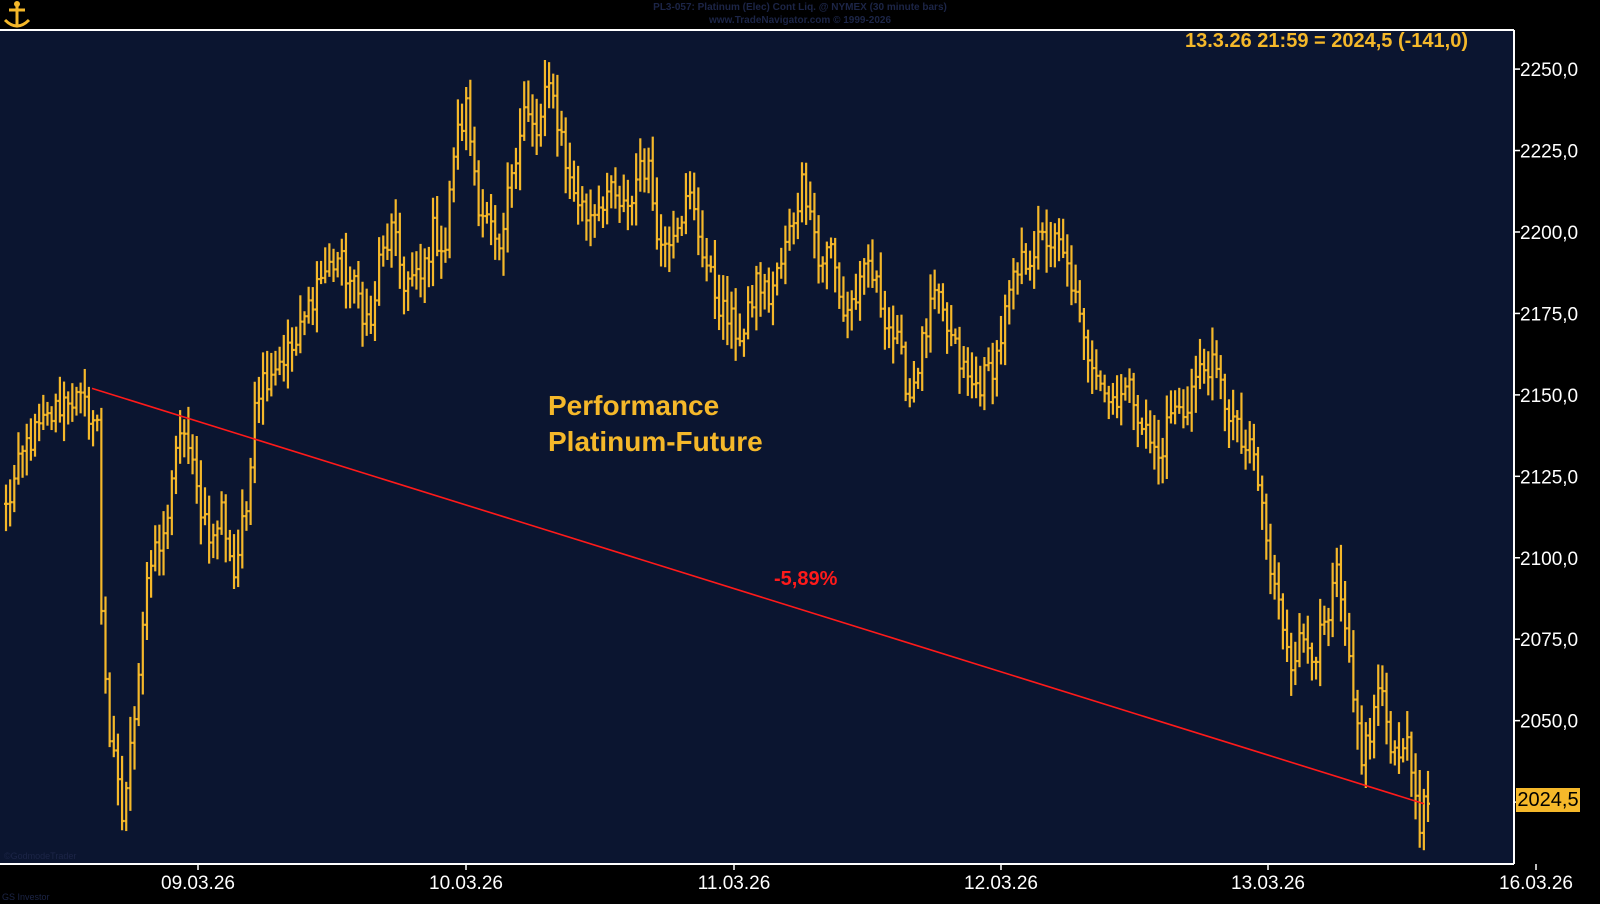 This screenshot has width=1600, height=904. What do you see at coordinates (1326, 41) in the screenshot?
I see `last-price-info: 13.3.26 21:59 = 2024,5 (-141,0)` at bounding box center [1326, 41].